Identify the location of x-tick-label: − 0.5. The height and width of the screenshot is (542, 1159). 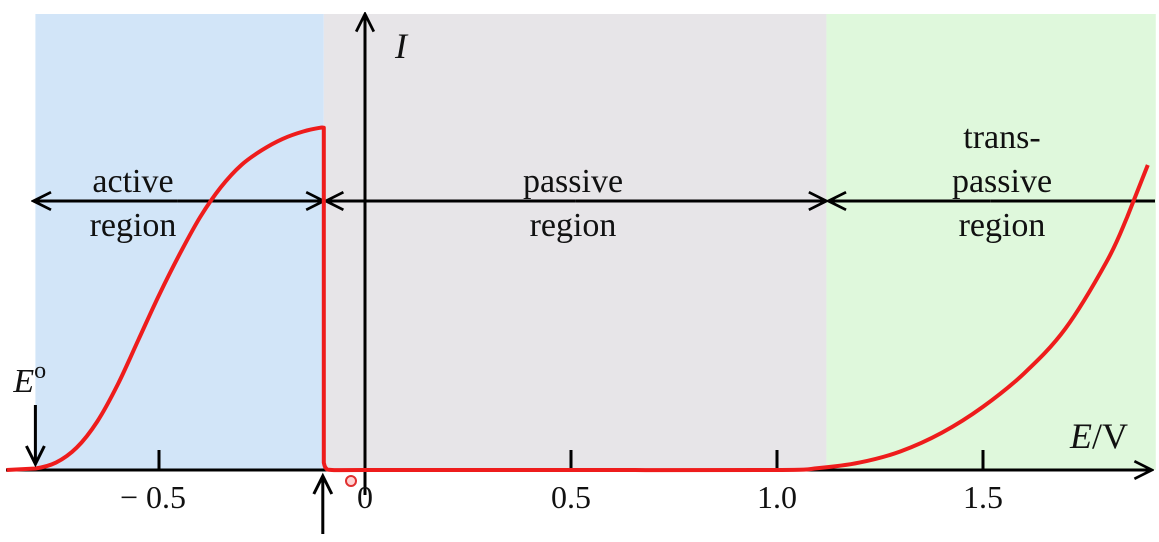
(153, 497).